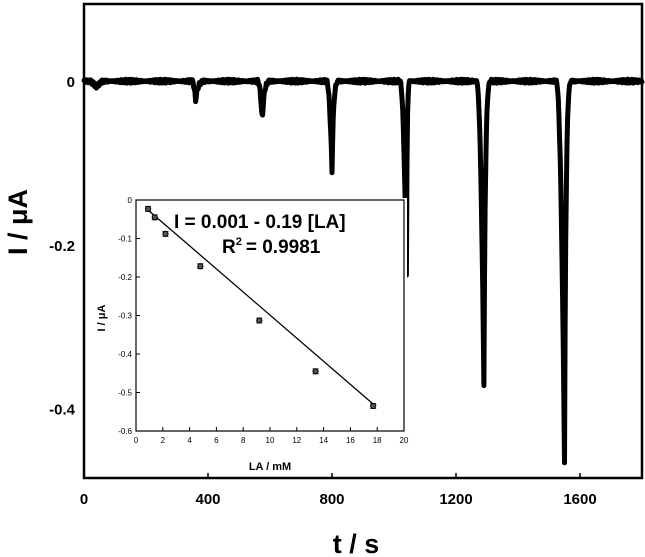 Image resolution: width=645 pixels, height=557 pixels. Describe the element at coordinates (125, 239) in the screenshot. I see `inset-y-tick-label-1: -0.1` at that location.